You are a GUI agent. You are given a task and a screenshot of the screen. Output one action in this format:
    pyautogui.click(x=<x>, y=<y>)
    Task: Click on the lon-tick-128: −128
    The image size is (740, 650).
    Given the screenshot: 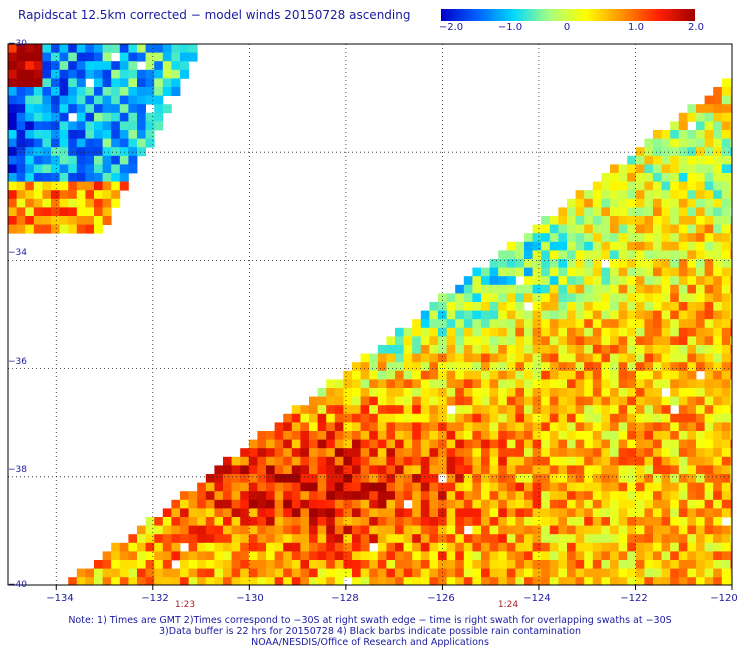 What is the action you would take?
    pyautogui.click(x=345, y=598)
    